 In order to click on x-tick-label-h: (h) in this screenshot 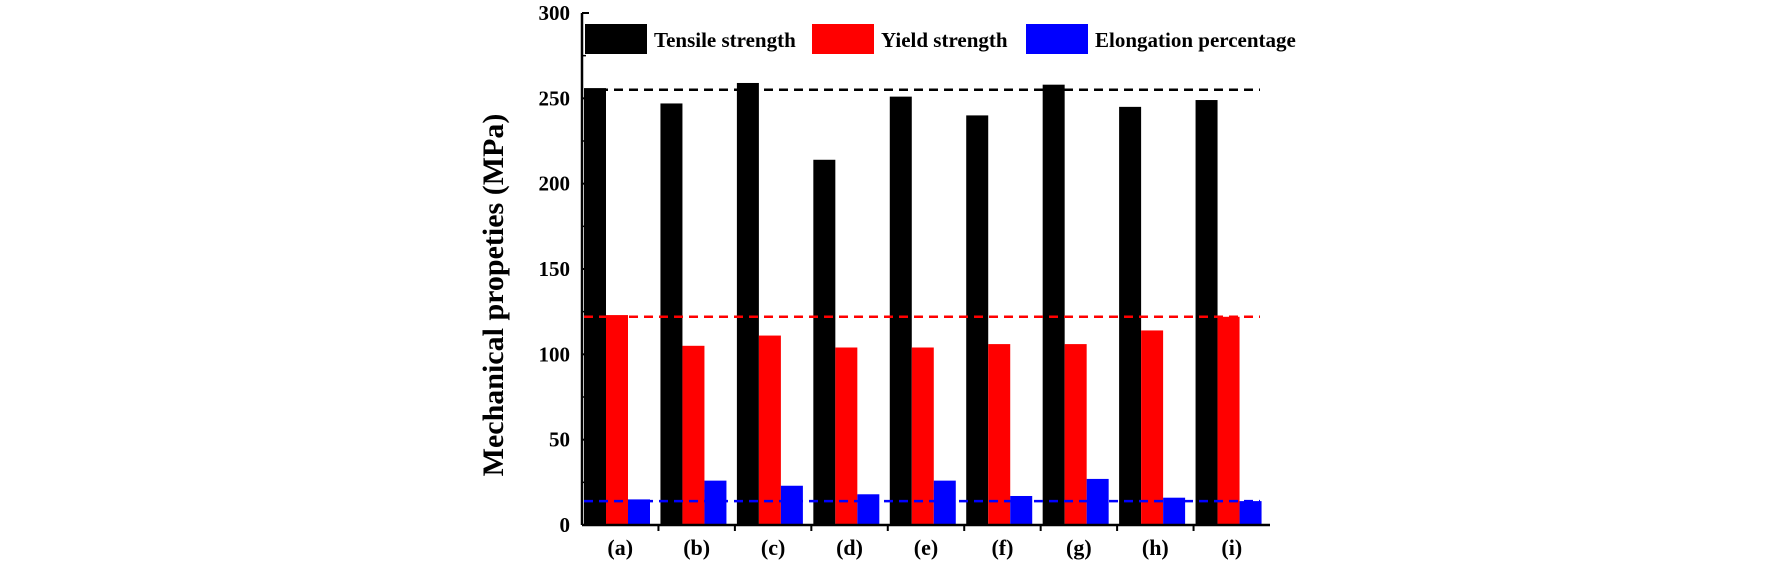, I will do `click(1155, 547)`.